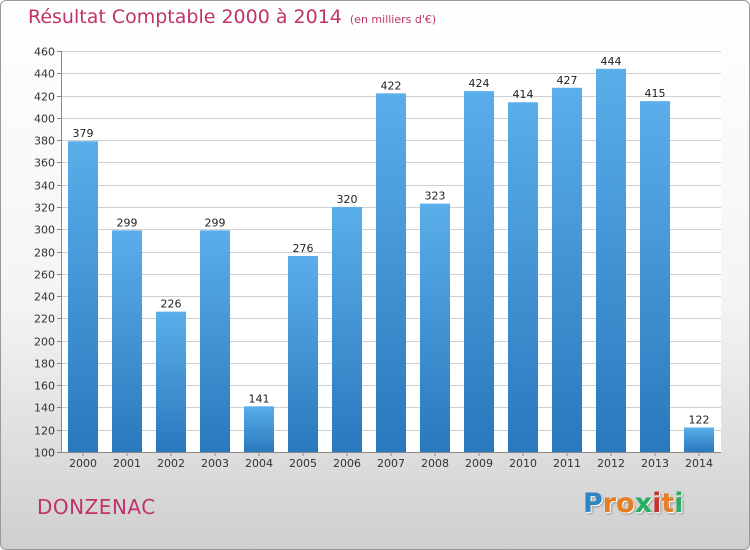 The image size is (750, 550). I want to click on bar-2004, so click(259, 429).